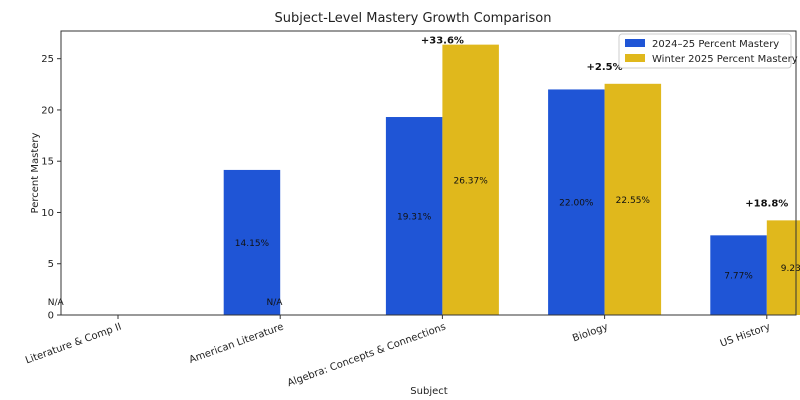  Describe the element at coordinates (428, 391) in the screenshot. I see `x-axis-label: Subject` at that location.